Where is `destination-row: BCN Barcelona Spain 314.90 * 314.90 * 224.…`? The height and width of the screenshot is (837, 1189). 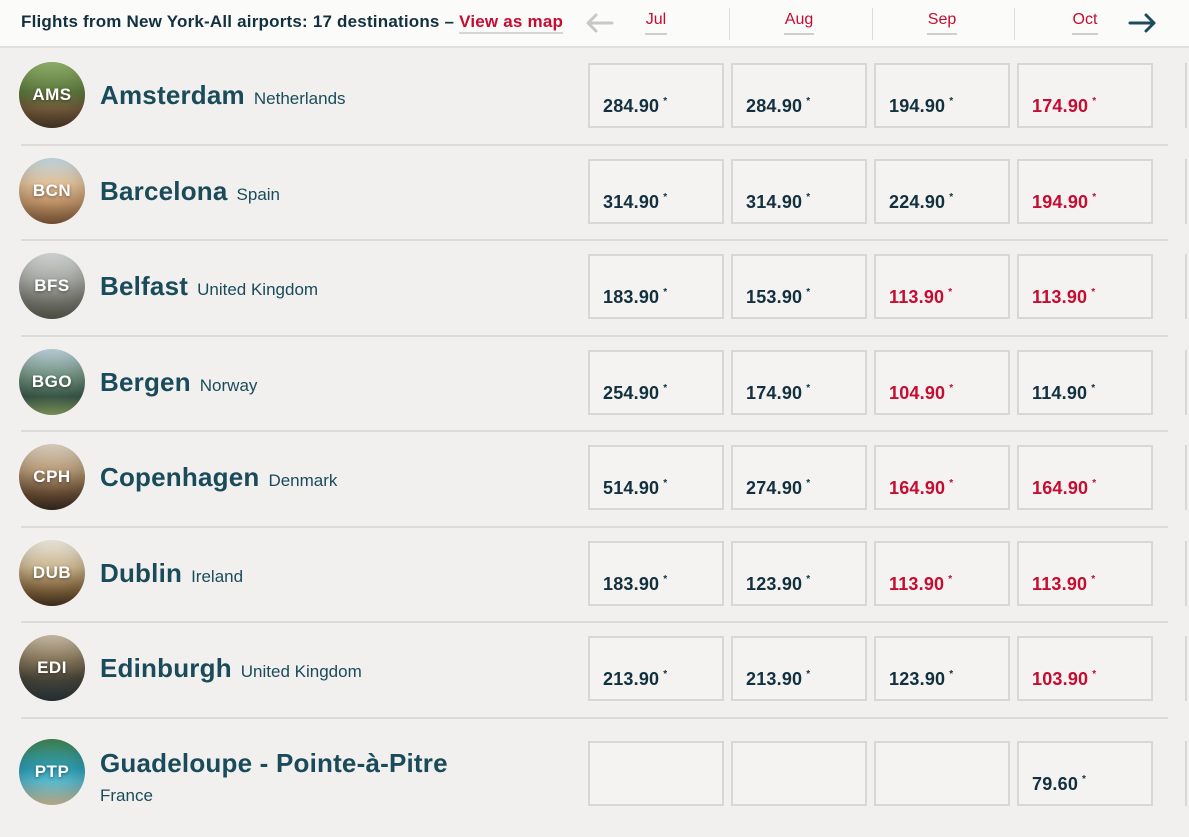
destination-row: BCN Barcelona Spain 314.90 * 314.90 * 224.… is located at coordinates (594, 191).